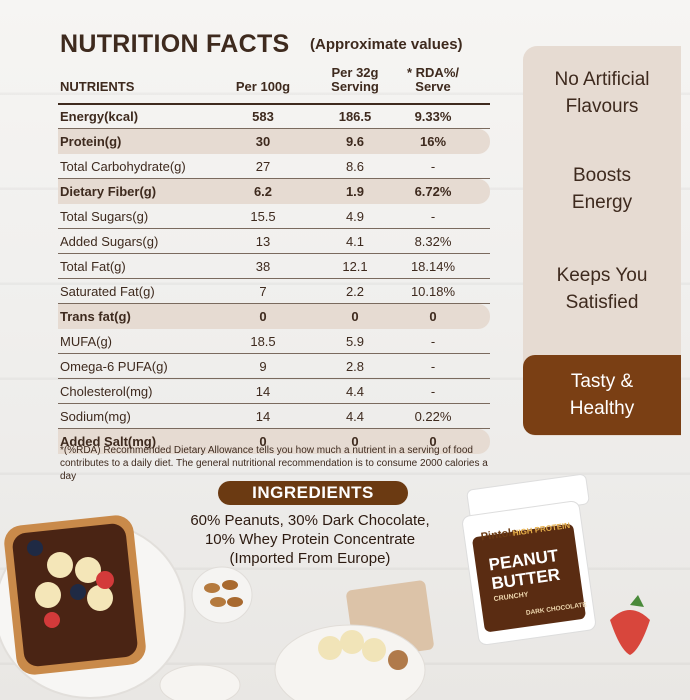 The width and height of the screenshot is (690, 700). I want to click on nutrient-name: Added Salt(mg), so click(108, 441).